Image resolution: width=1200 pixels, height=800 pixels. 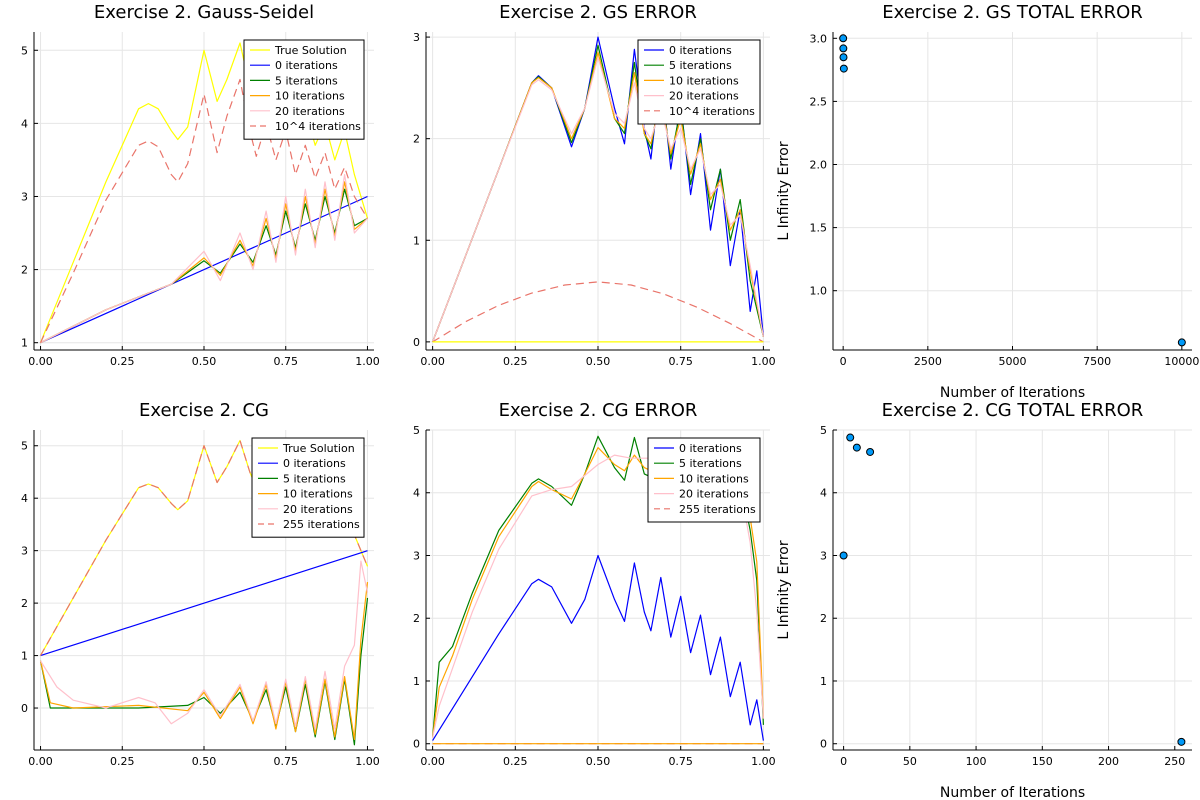 I want to click on chart-title: Exercise 2. GS TOTAL ERROR, so click(x=1012, y=12).